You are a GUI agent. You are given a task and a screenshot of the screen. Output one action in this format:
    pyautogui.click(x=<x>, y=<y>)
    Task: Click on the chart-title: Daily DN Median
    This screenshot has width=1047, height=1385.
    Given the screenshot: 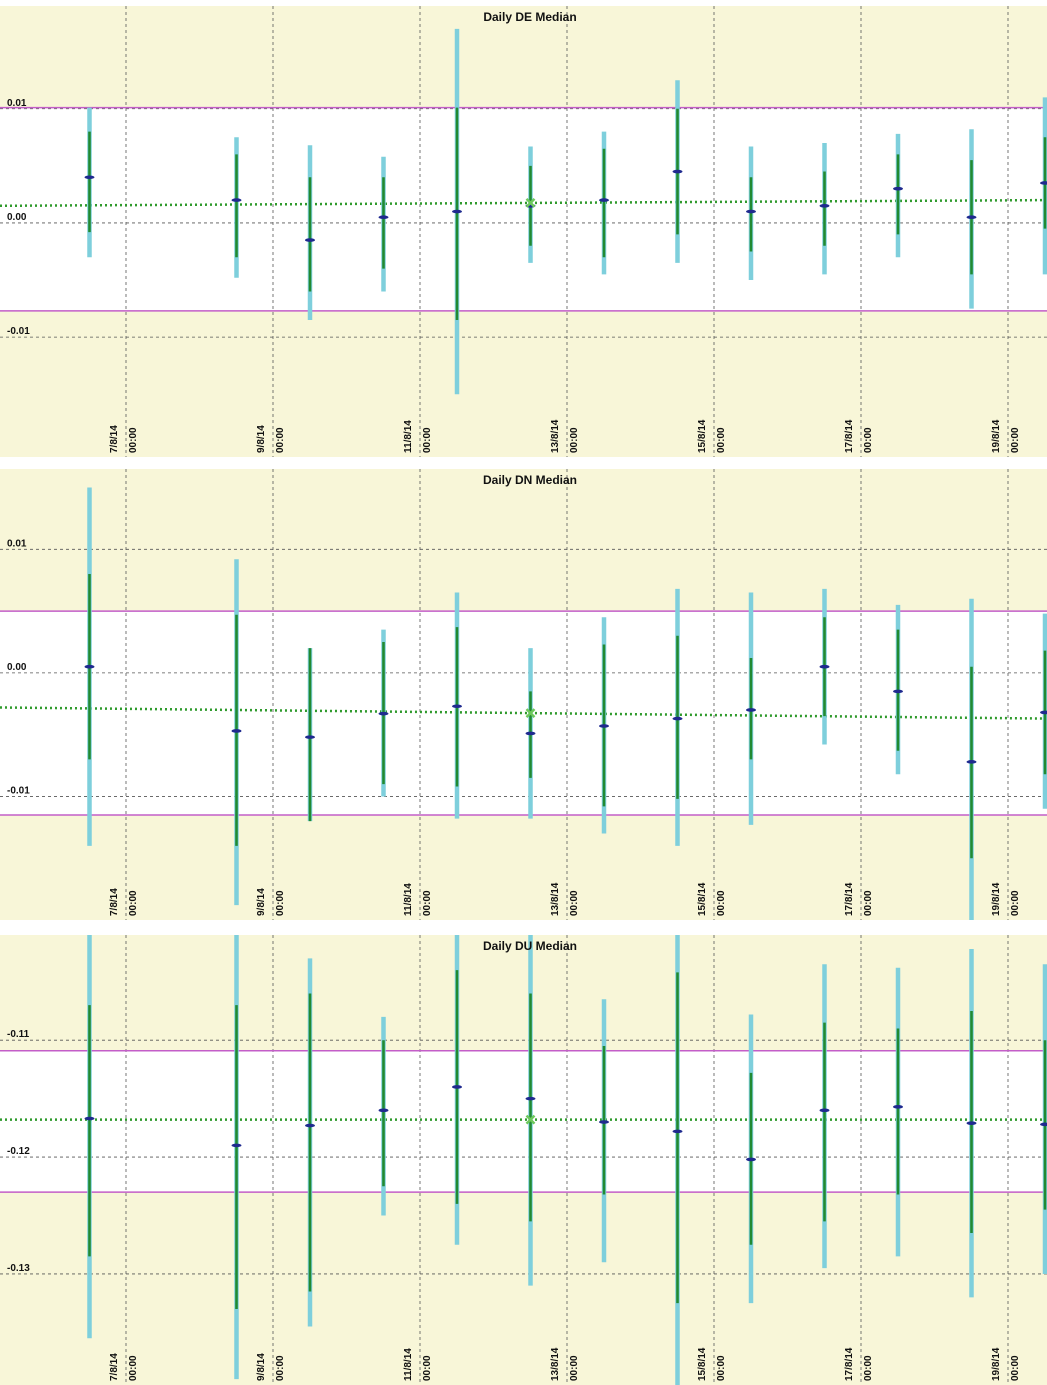 What is the action you would take?
    pyautogui.click(x=530, y=480)
    